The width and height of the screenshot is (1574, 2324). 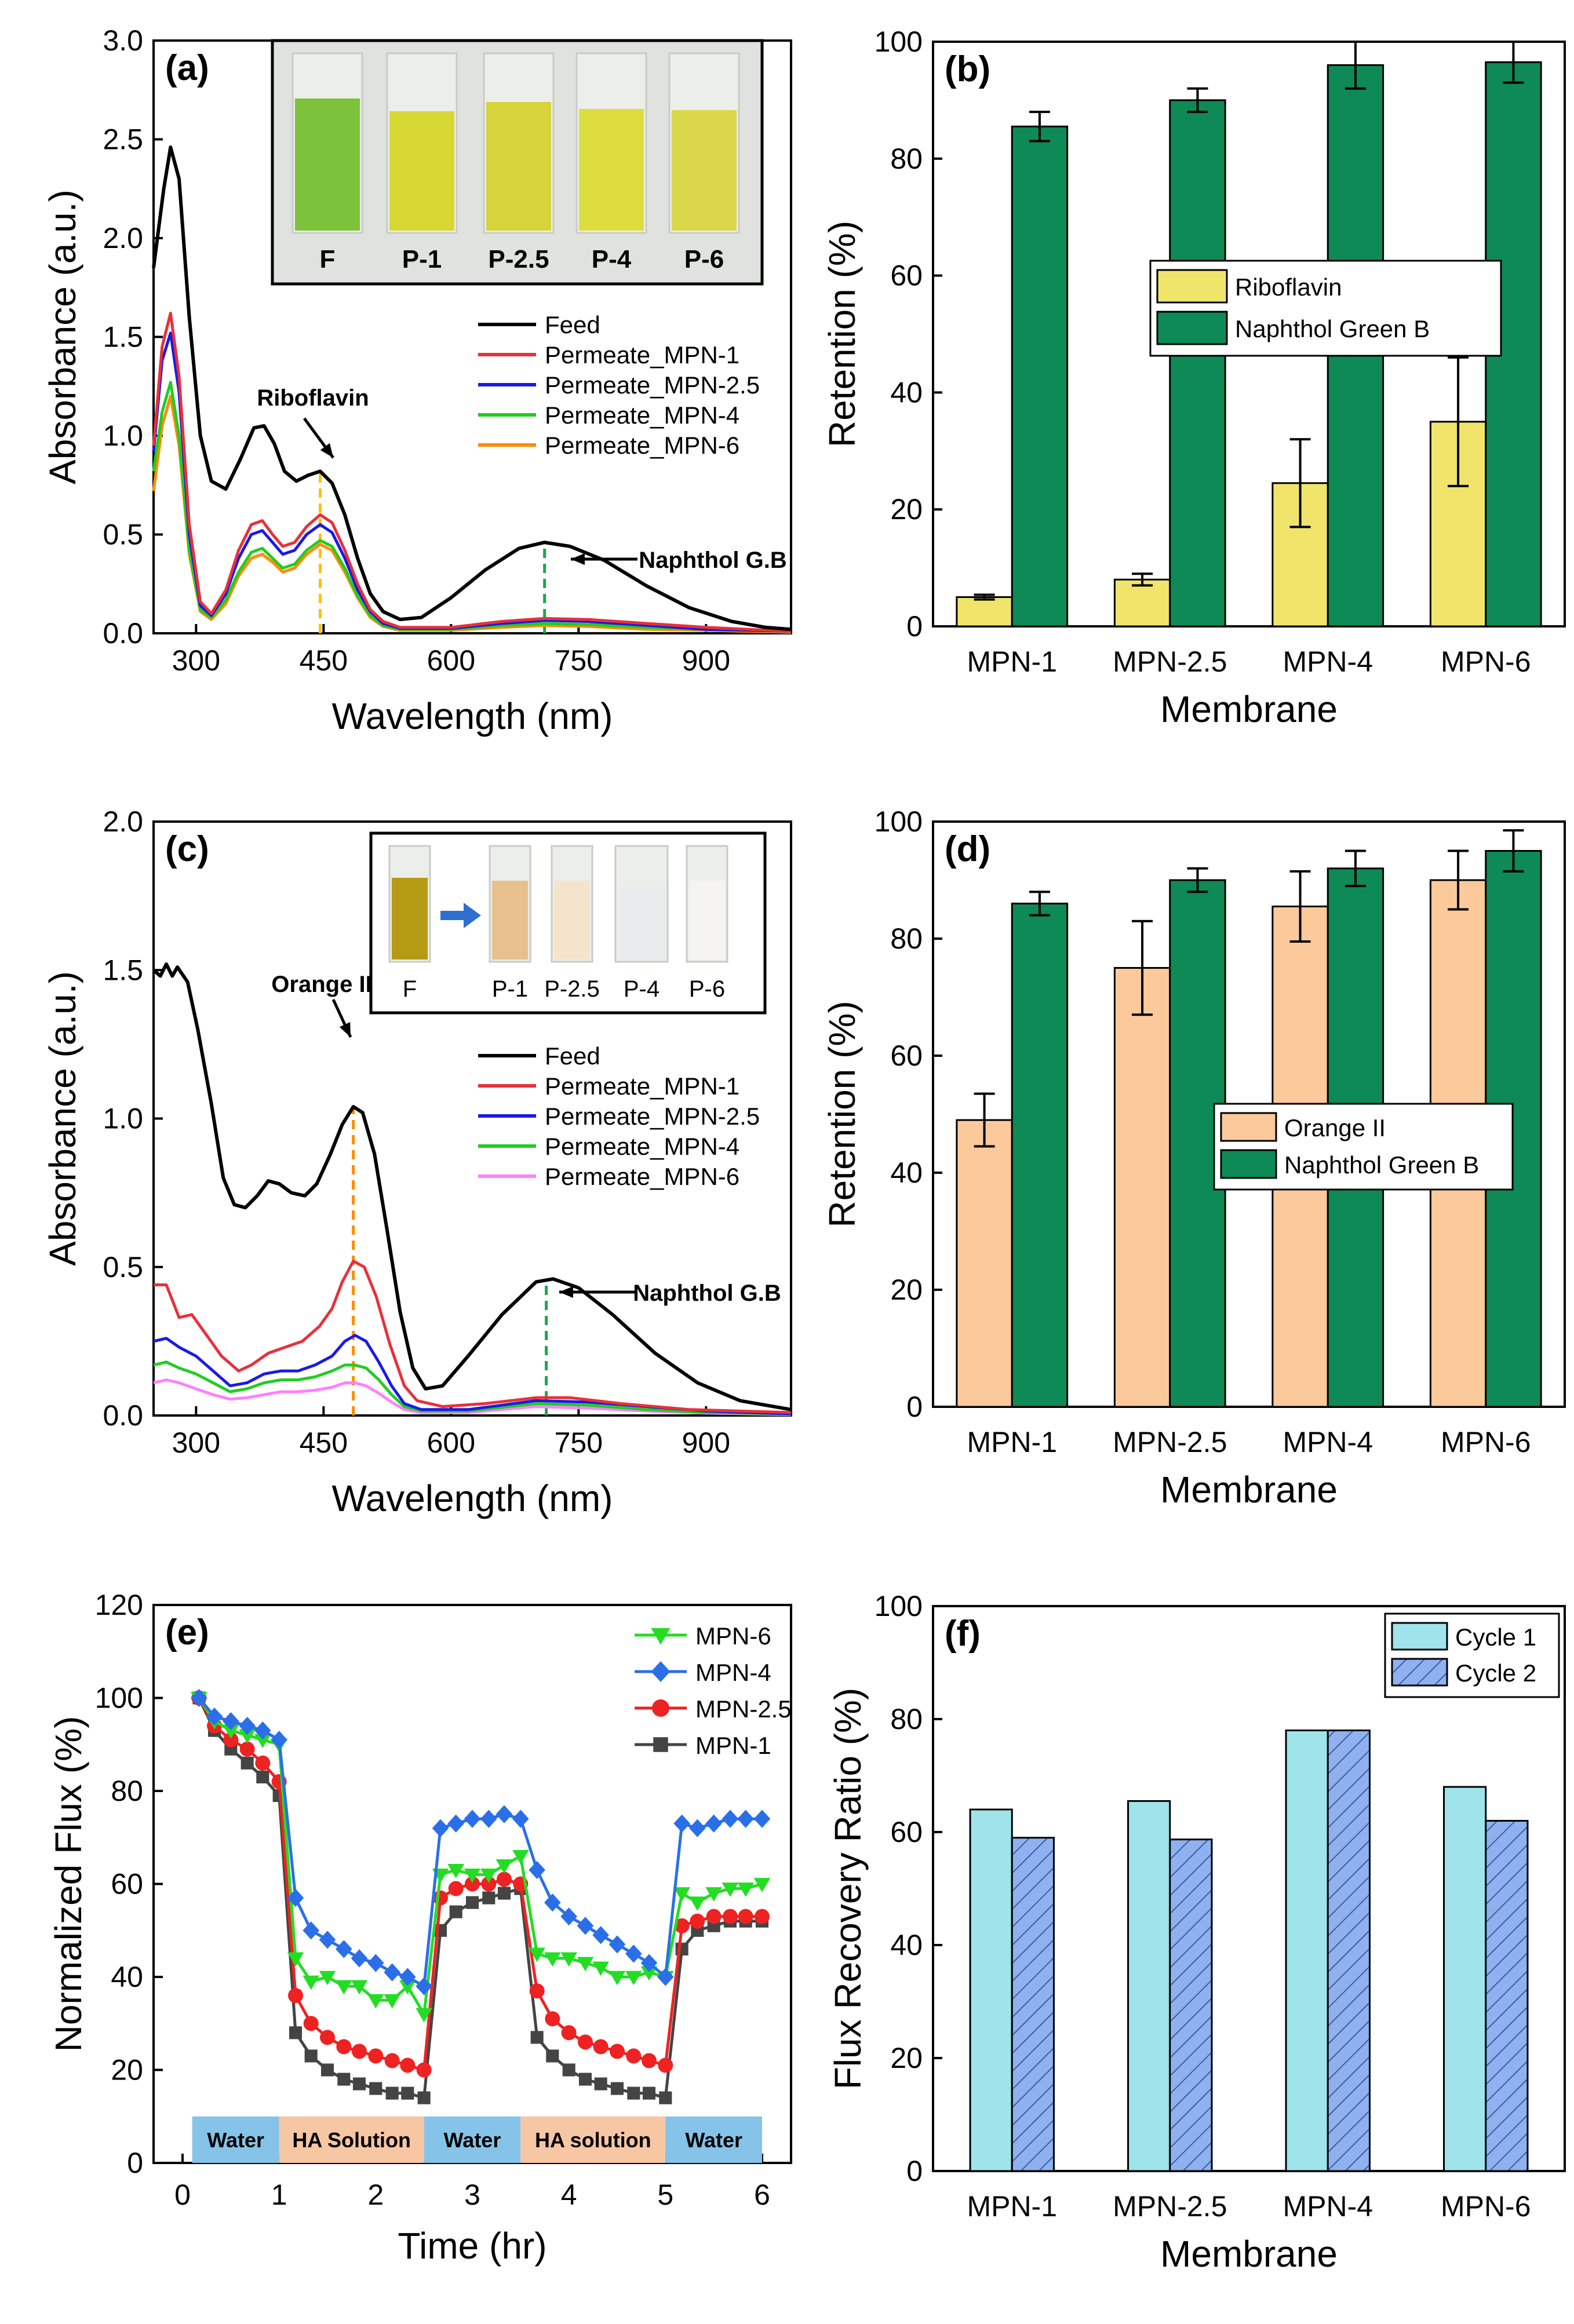 What do you see at coordinates (480, 1898) in the screenshot?
I see `panel-e-series-line` at bounding box center [480, 1898].